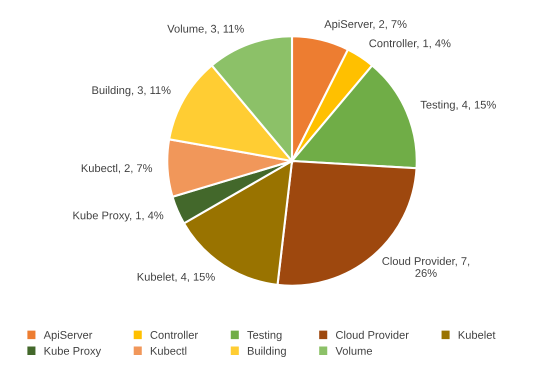 Image resolution: width=557 pixels, height=367 pixels. I want to click on data-label: Kubectl, 2, 7%, so click(117, 169).